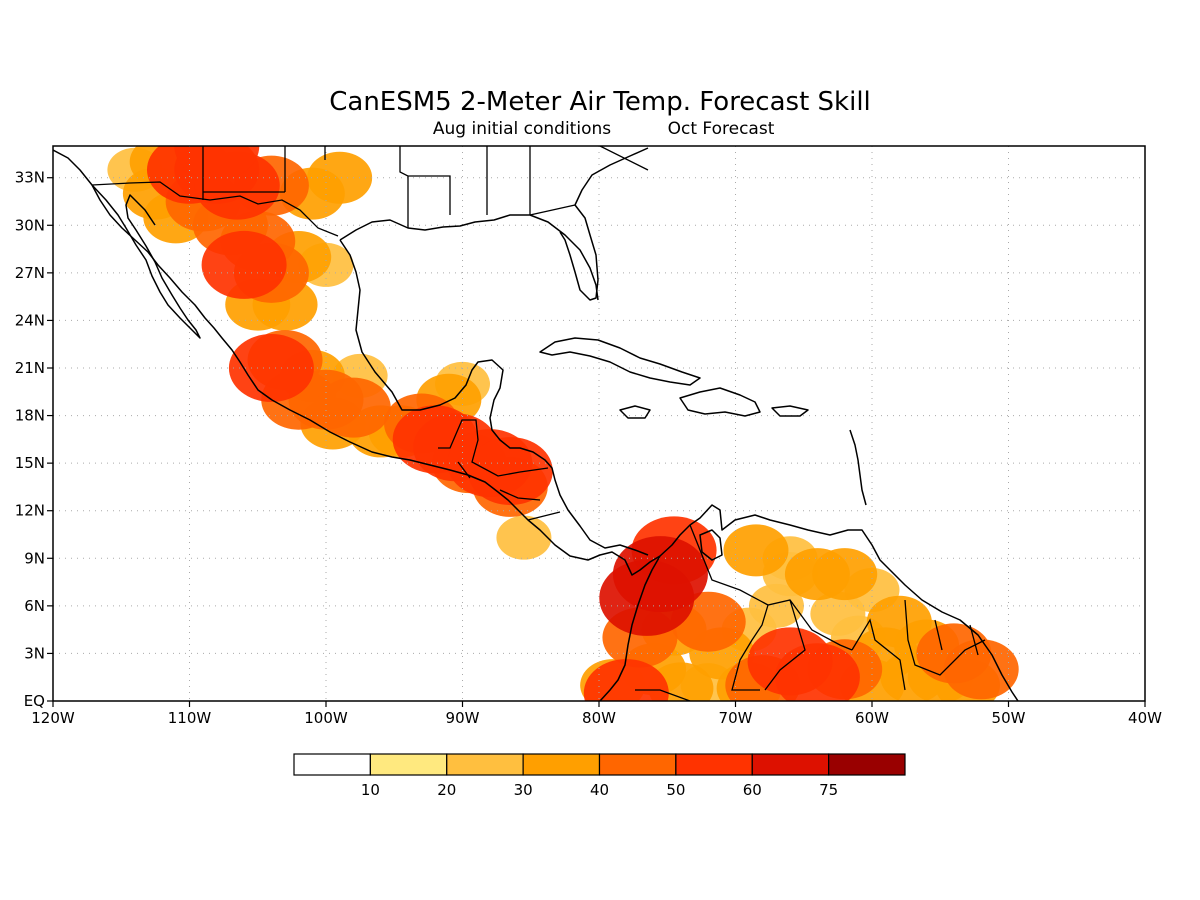 This screenshot has height=900, width=1200. I want to click on lat-tick-label: 18N, so click(30, 416).